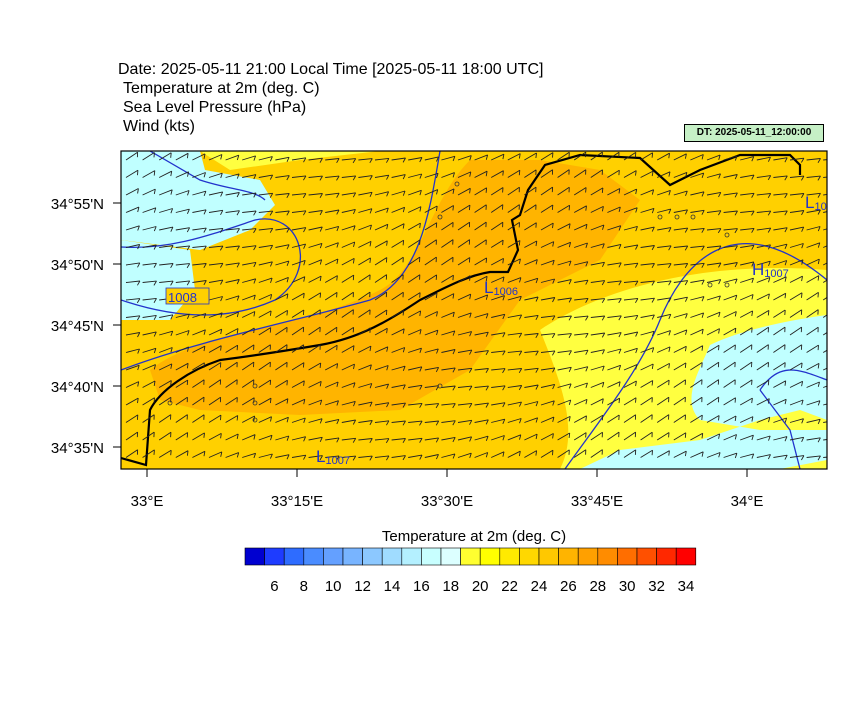 The width and height of the screenshot is (864, 720). Describe the element at coordinates (198, 200) in the screenshot. I see `temperature-zone-cold-northwest` at that location.